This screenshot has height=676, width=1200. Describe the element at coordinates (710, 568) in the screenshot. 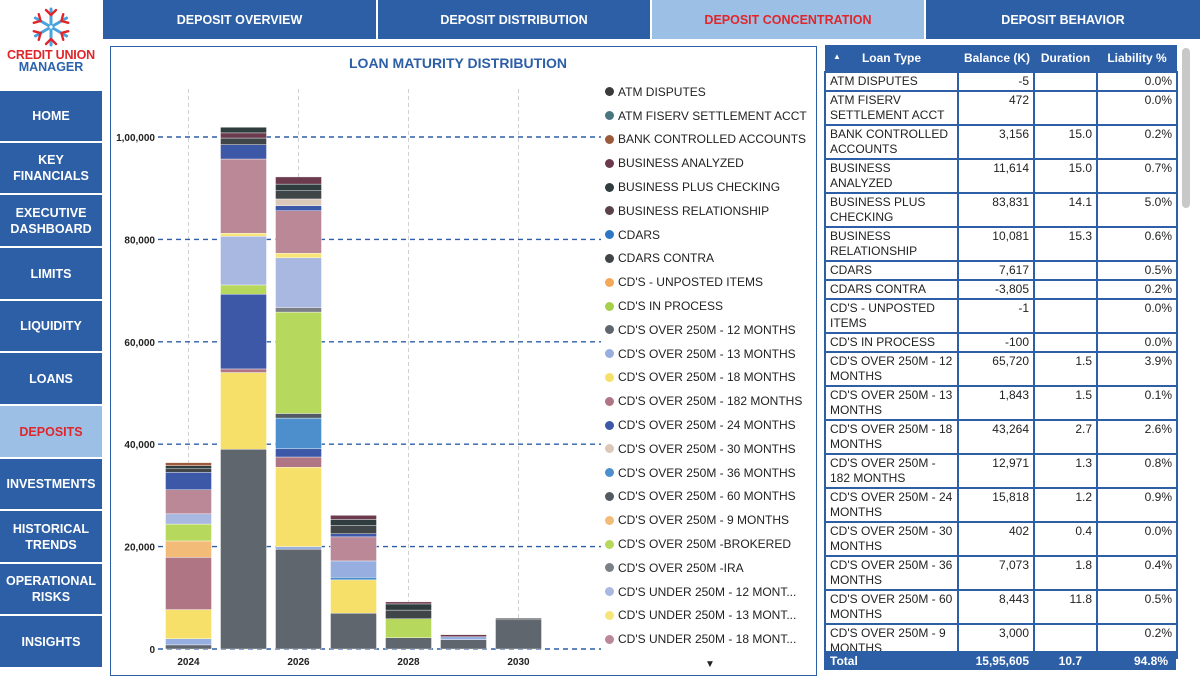

I see `legend-item: CD'S OVER 250M -IRA` at that location.